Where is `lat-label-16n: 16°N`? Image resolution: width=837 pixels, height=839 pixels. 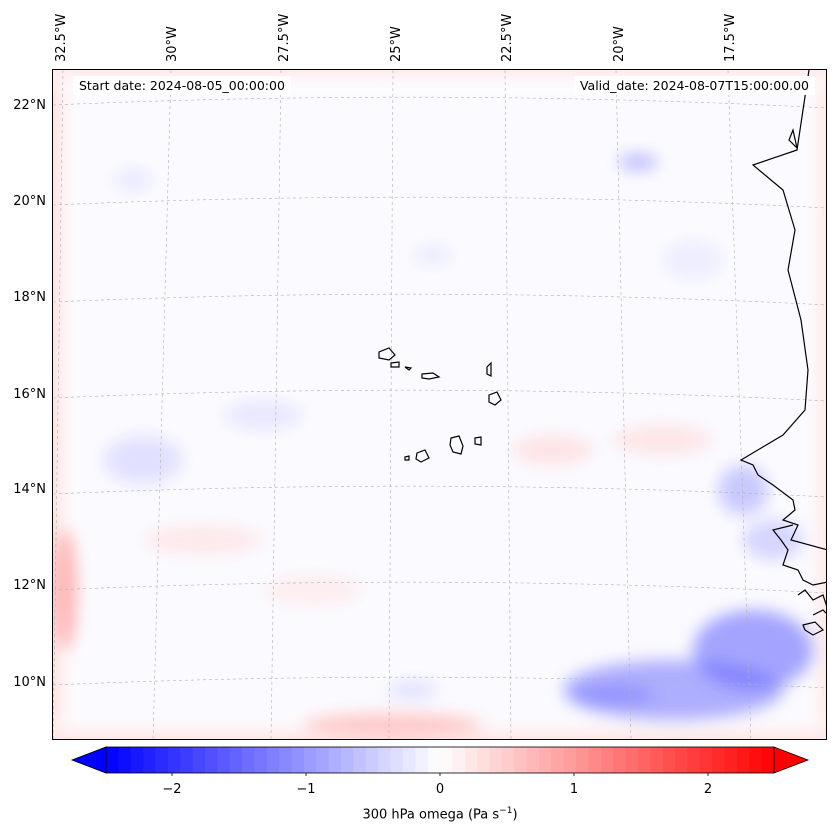 lat-label-16n: 16°N is located at coordinates (29, 394).